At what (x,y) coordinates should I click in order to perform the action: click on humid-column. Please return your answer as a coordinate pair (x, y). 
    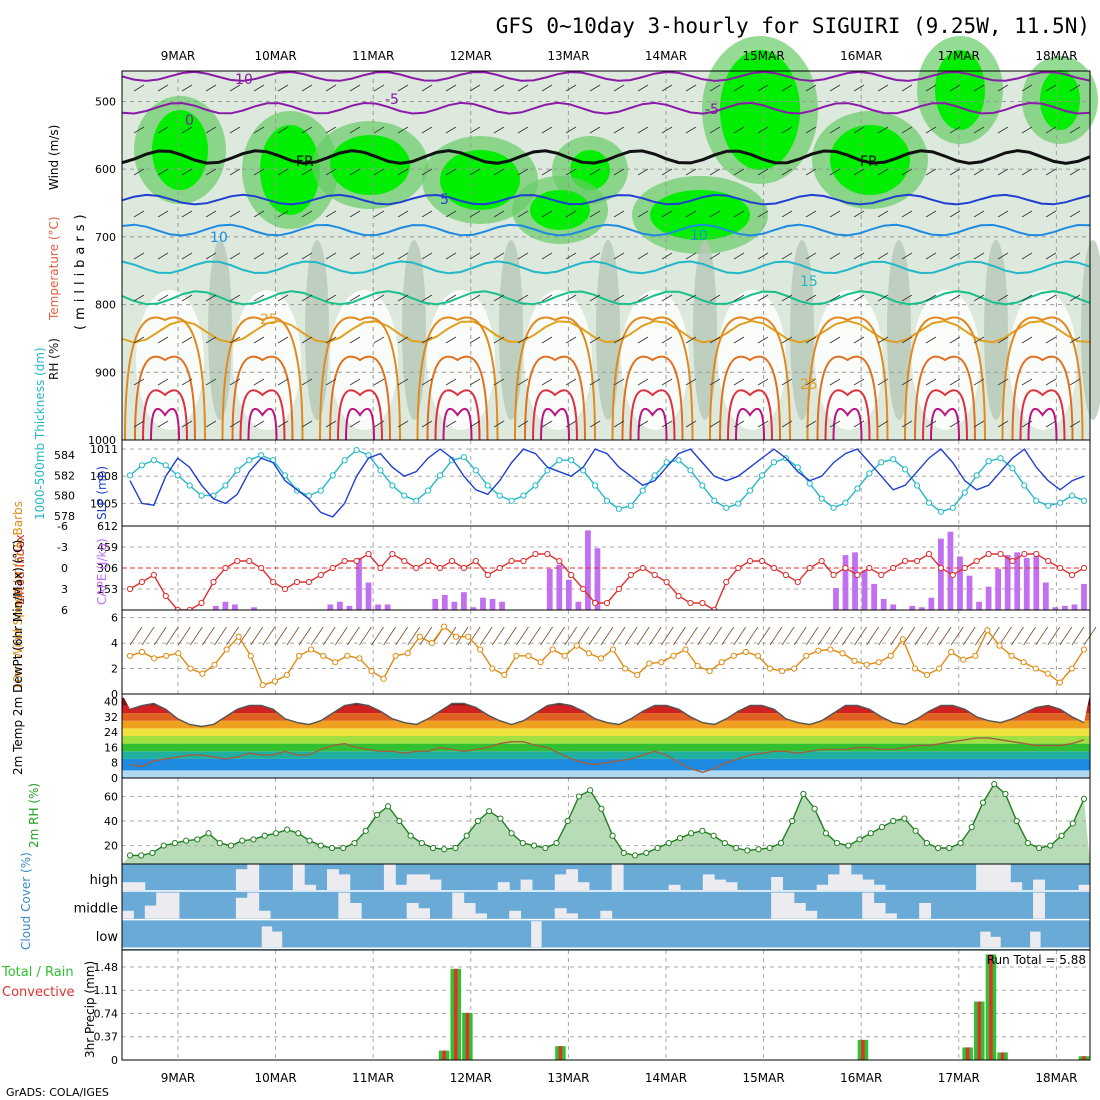
    Looking at the image, I should click on (802, 330).